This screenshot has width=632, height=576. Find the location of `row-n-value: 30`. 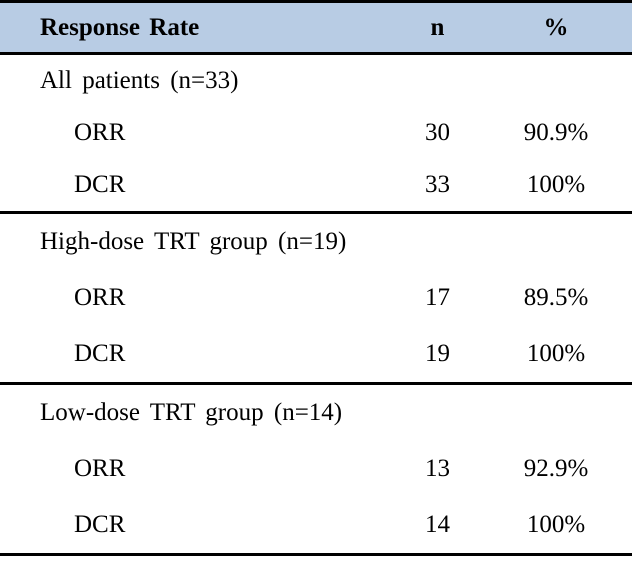

row-n-value: 30 is located at coordinates (437, 132).